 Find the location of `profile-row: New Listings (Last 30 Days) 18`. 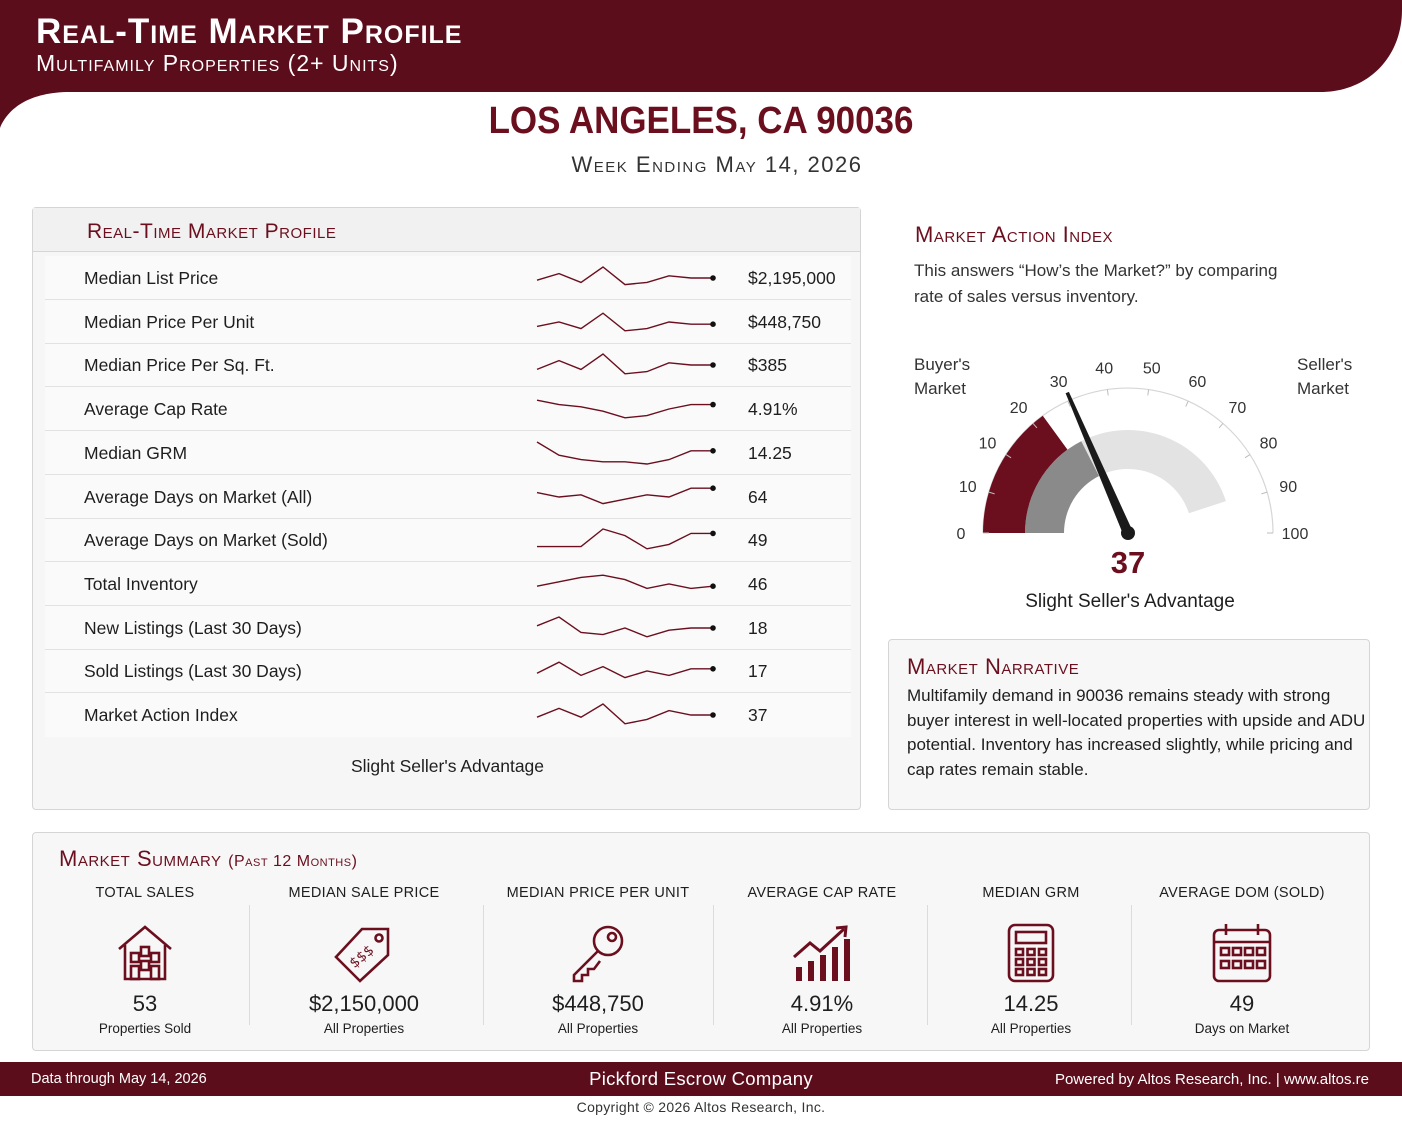

profile-row: New Listings (Last 30 Days) 18 is located at coordinates (448, 628).